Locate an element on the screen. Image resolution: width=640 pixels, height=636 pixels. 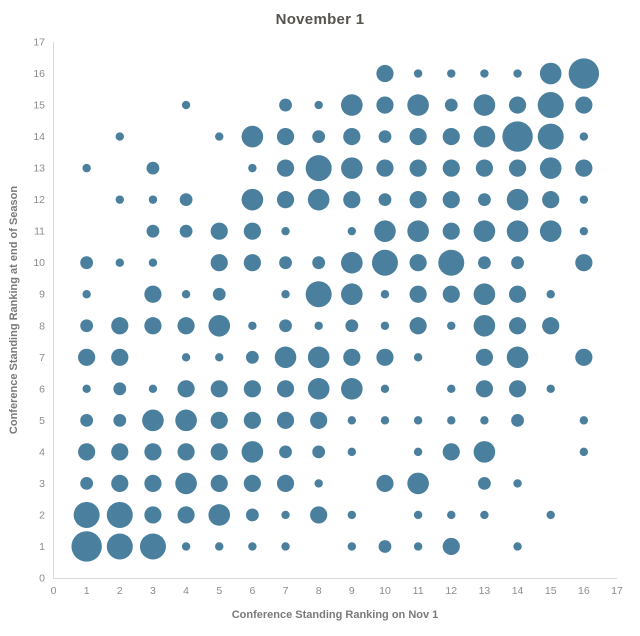
y-tick-label: 14 is located at coordinates (39, 137).